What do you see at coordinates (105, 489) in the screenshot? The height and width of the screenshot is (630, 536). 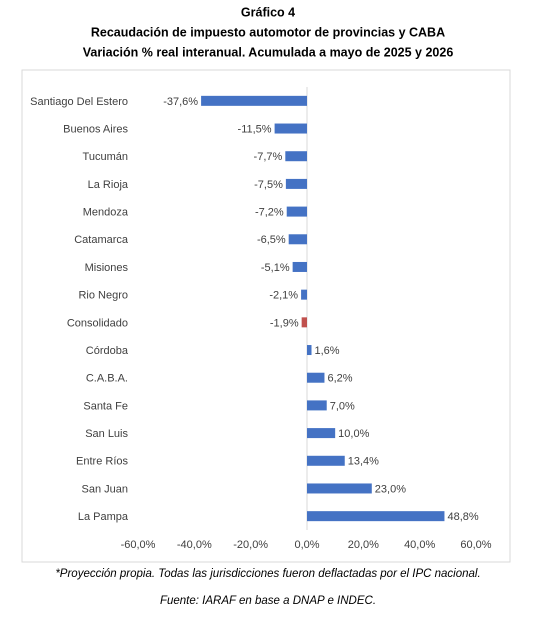 I see `y-tick-label: San Juan` at bounding box center [105, 489].